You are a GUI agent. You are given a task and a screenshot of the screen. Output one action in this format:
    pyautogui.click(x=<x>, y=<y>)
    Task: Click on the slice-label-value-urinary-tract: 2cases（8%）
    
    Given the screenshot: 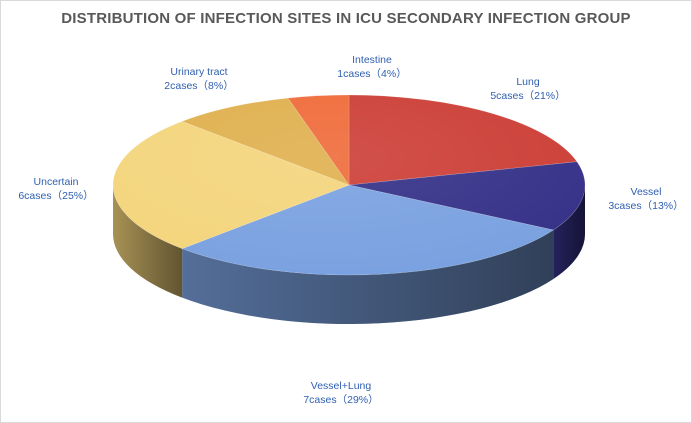 What is the action you would take?
    pyautogui.click(x=198, y=86)
    